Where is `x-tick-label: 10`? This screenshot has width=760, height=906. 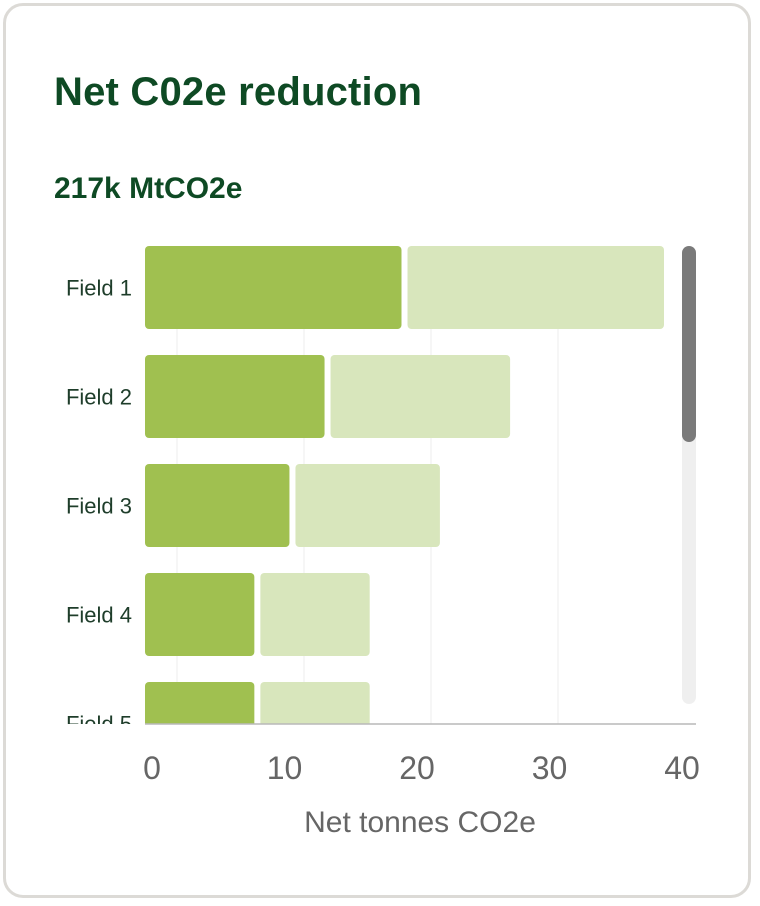
x-tick-label: 10 is located at coordinates (285, 768).